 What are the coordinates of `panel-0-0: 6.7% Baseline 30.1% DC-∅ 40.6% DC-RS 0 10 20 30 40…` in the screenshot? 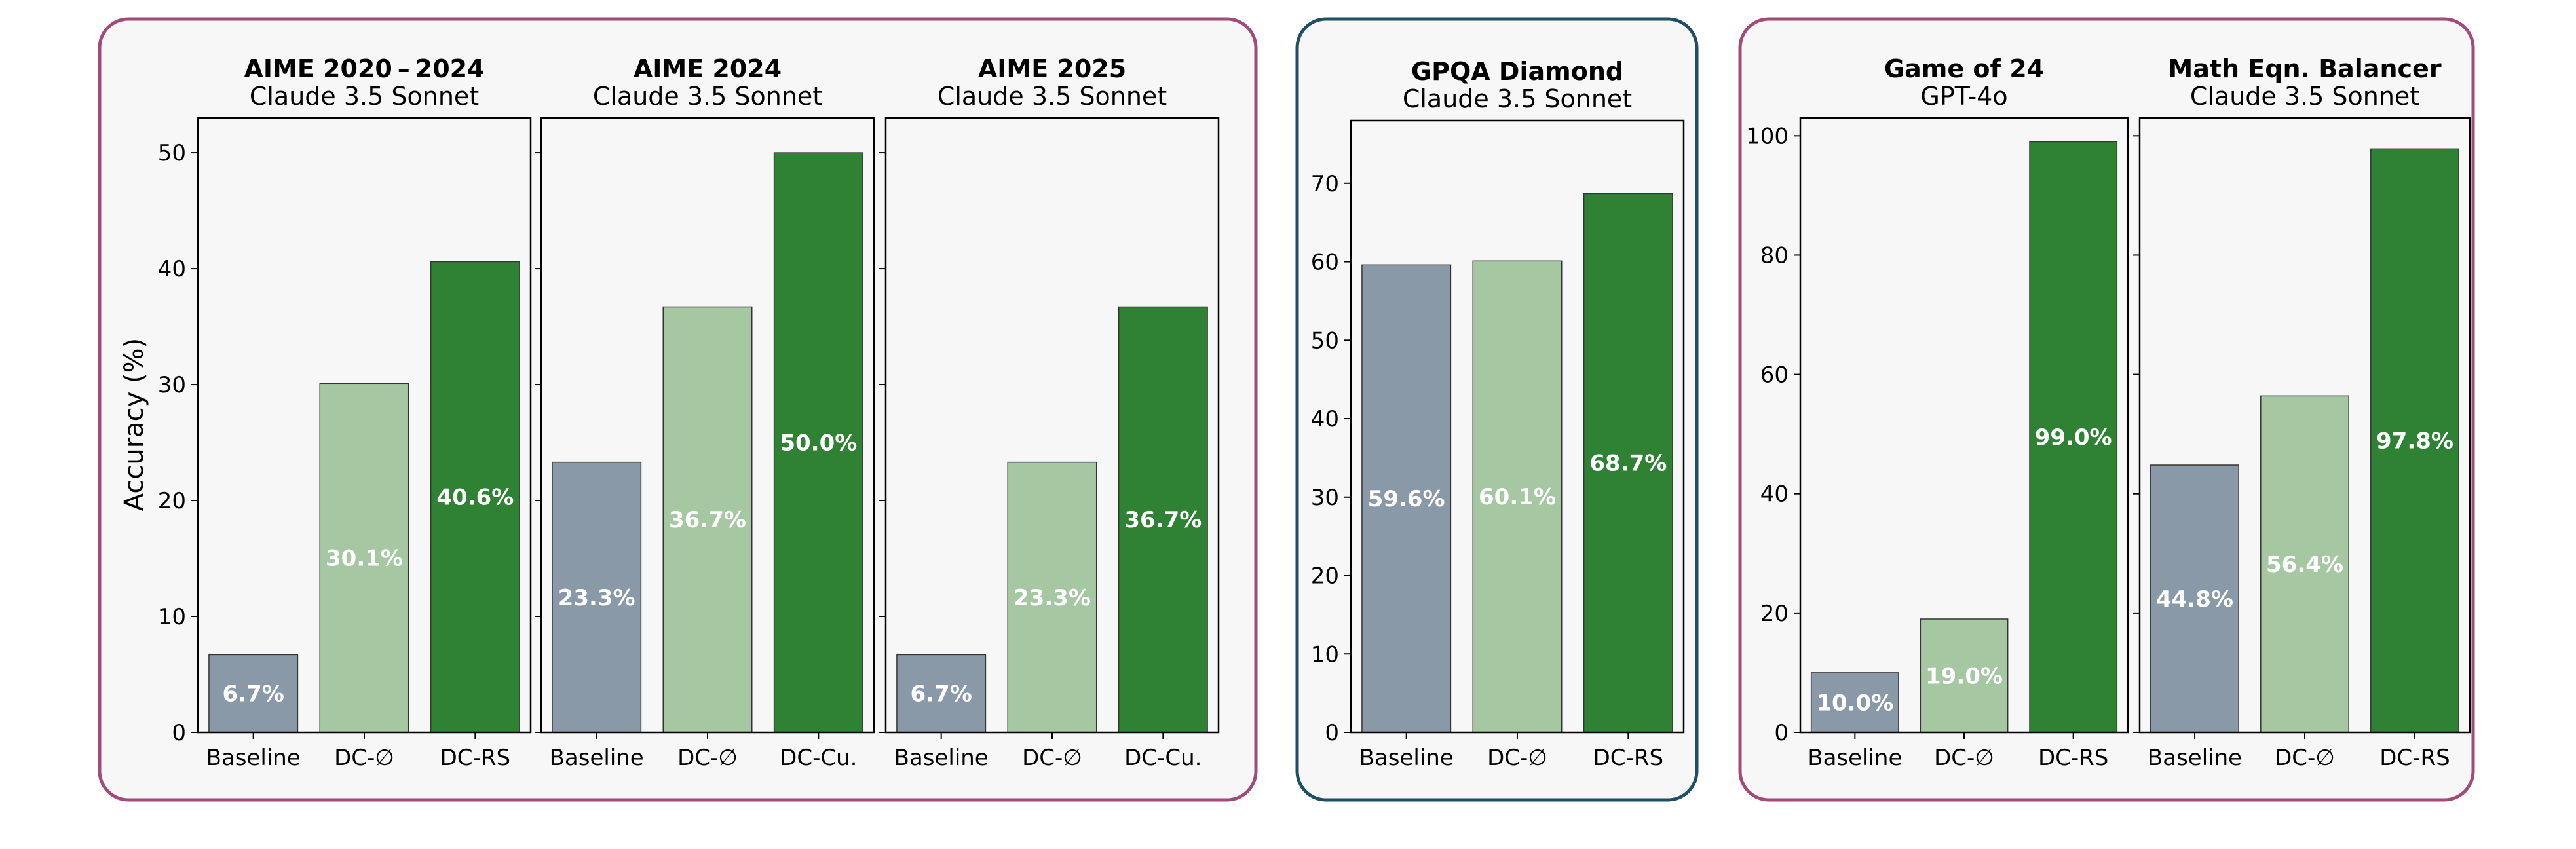 It's located at (345, 412).